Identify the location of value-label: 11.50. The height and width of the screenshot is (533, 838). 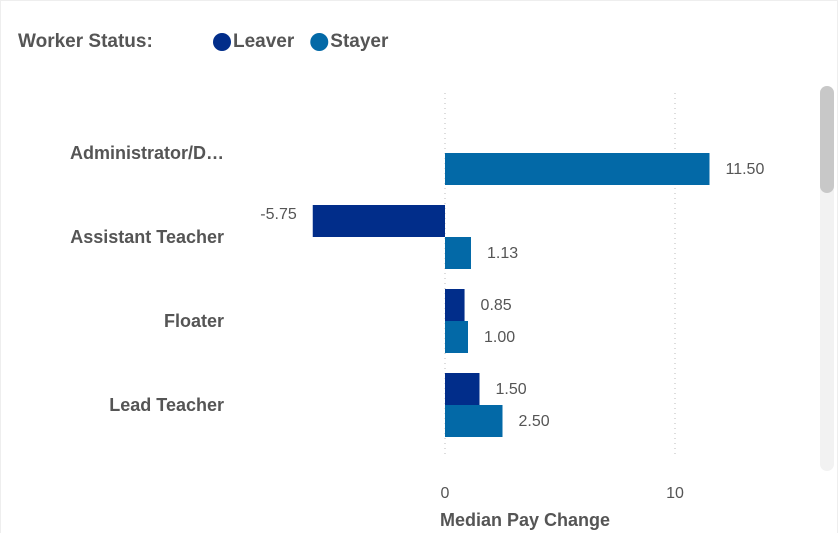
(745, 169).